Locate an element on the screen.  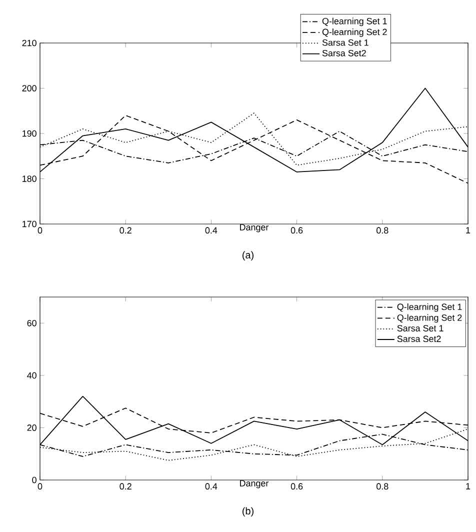
y-tick-label: 60 is located at coordinates (31, 323).